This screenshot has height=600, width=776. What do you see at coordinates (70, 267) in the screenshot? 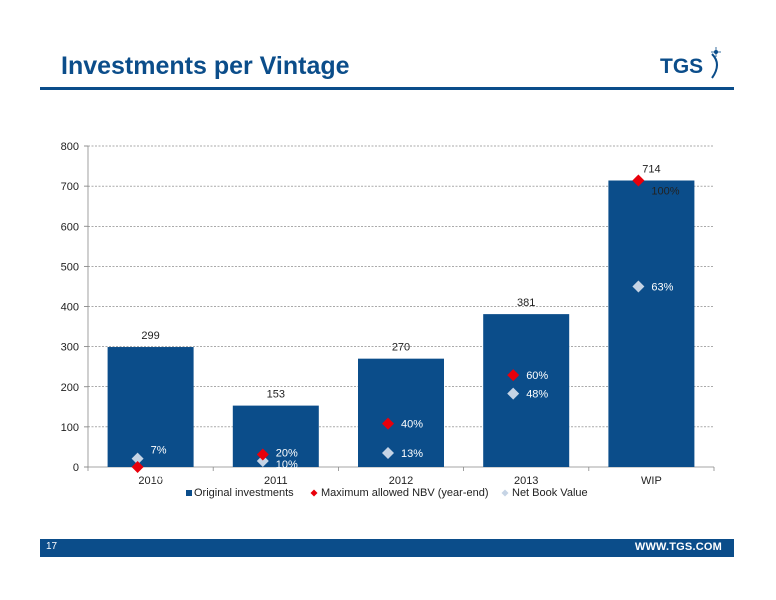
I see `y-tick-label: 500` at bounding box center [70, 267].